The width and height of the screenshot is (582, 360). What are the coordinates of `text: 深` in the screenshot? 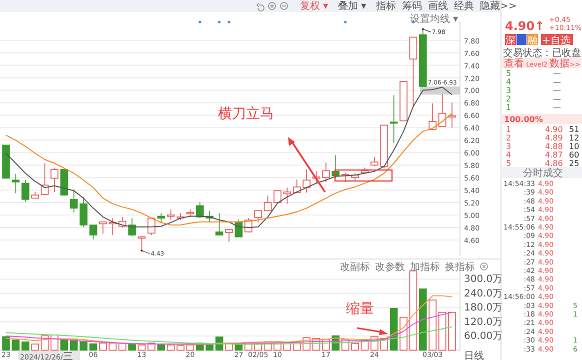 It's located at (511, 40).